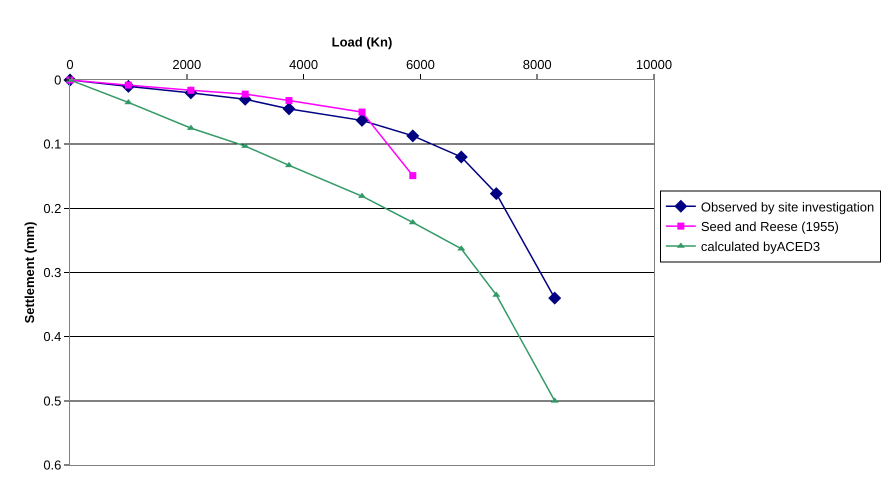 This screenshot has height=485, width=893. Describe the element at coordinates (52, 272) in the screenshot. I see `y-tick-label: 0.3` at that location.